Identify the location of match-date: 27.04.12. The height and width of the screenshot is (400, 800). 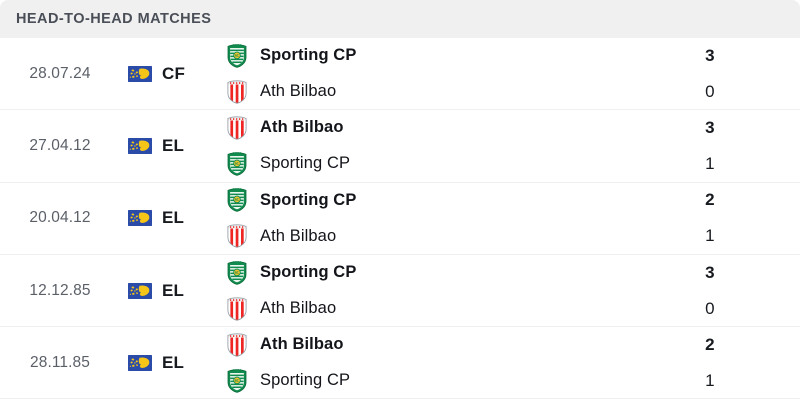
(60, 145).